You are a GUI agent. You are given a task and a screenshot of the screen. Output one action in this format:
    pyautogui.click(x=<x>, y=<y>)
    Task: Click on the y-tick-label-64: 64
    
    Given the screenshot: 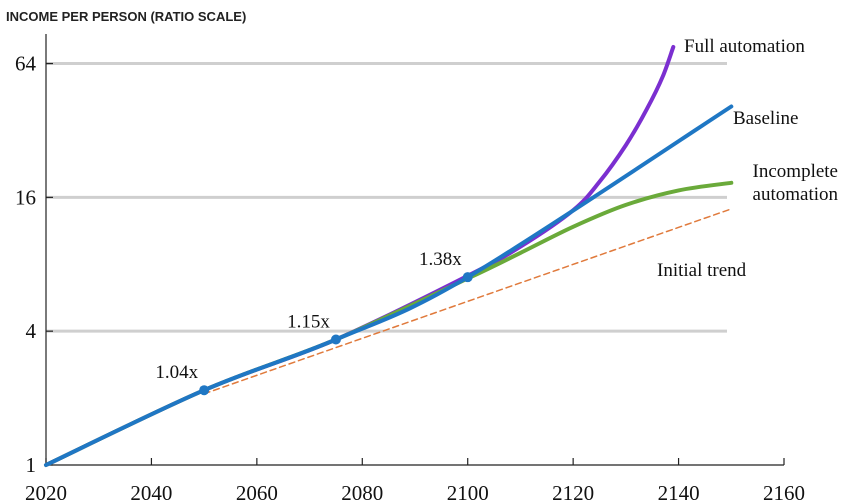 What is the action you would take?
    pyautogui.click(x=26, y=64)
    